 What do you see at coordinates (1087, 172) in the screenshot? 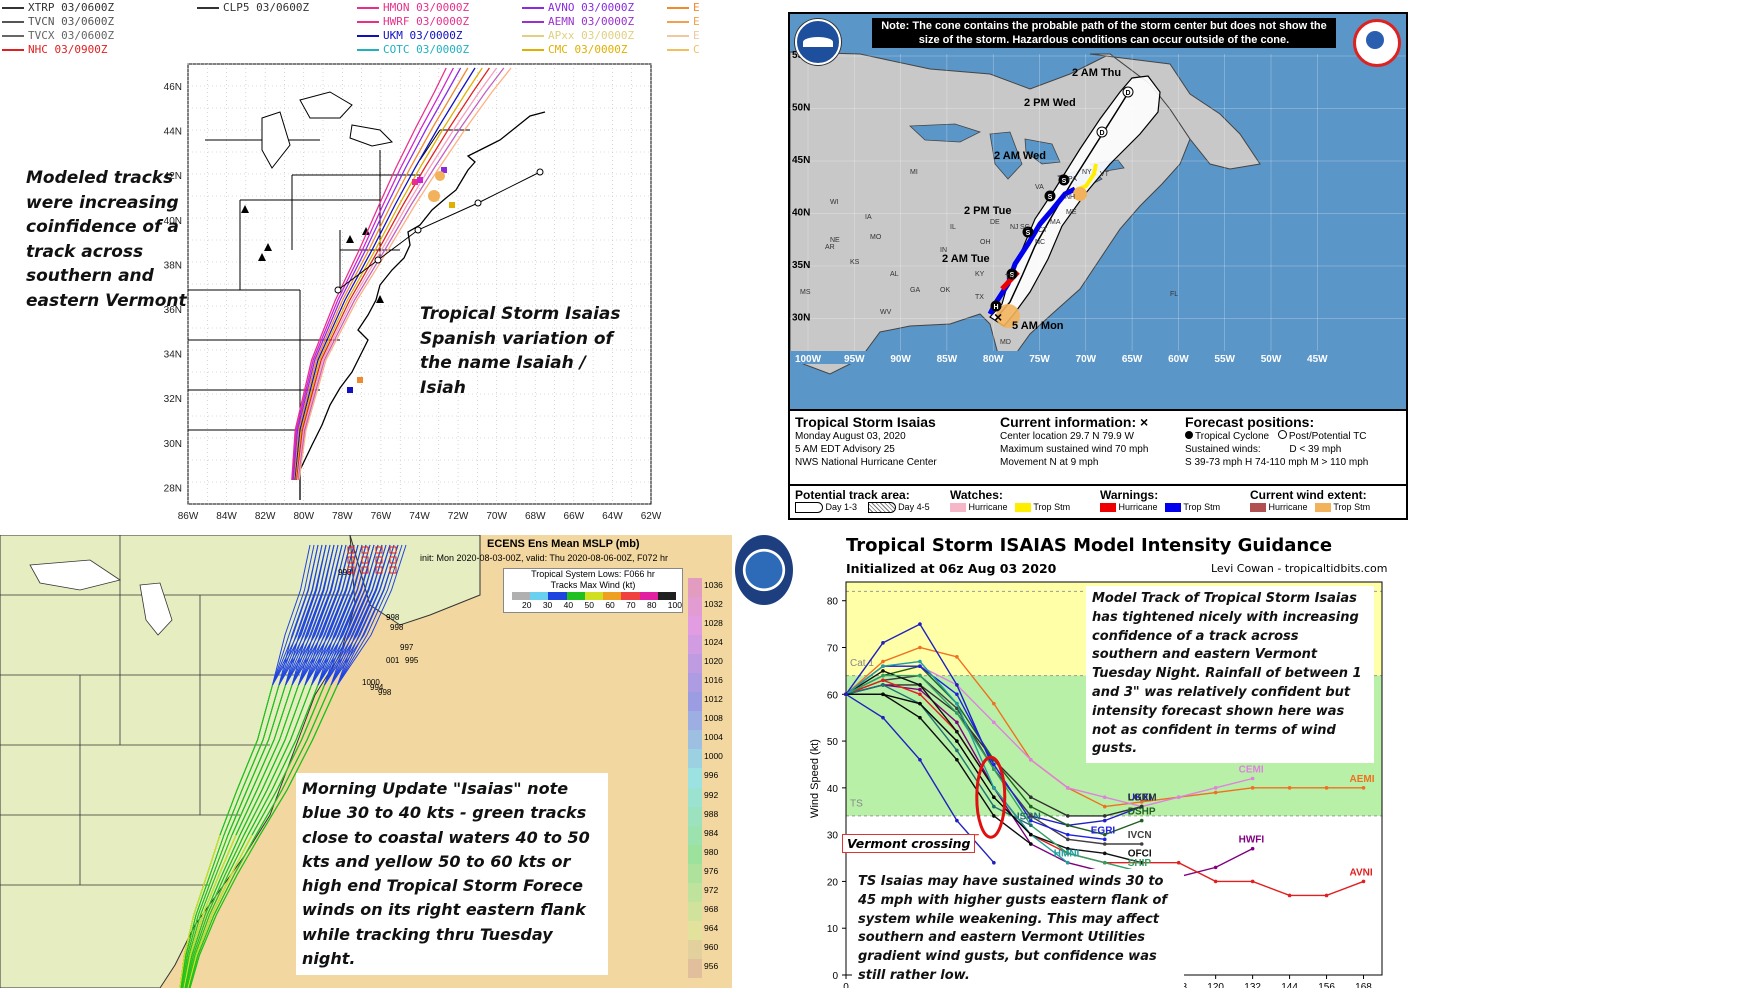
I see `state-label: NY` at bounding box center [1087, 172].